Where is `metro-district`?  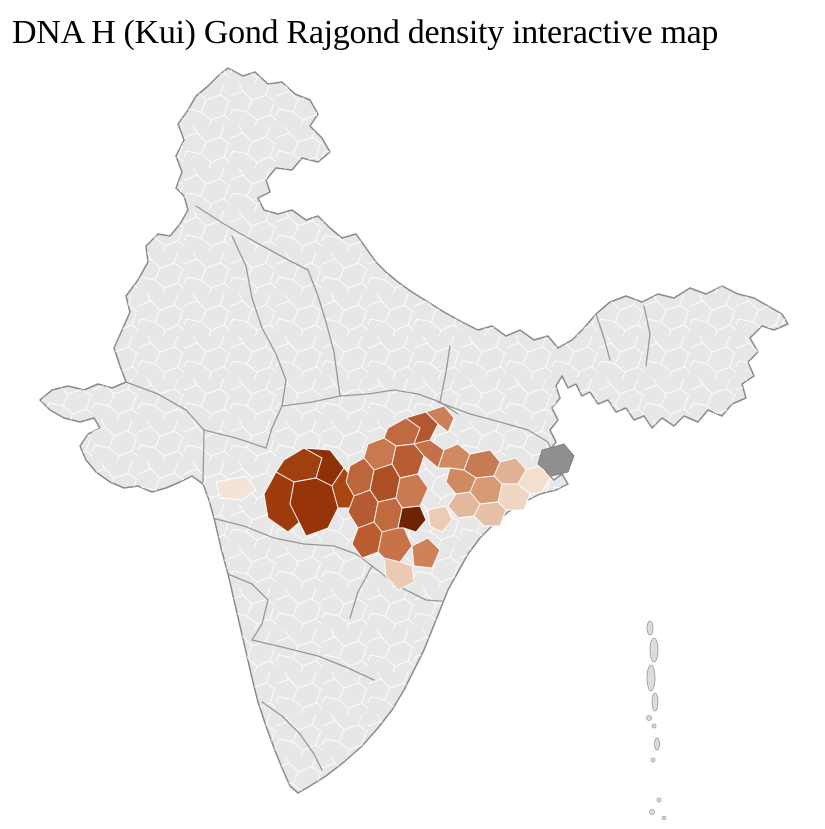
metro-district is located at coordinates (556, 460).